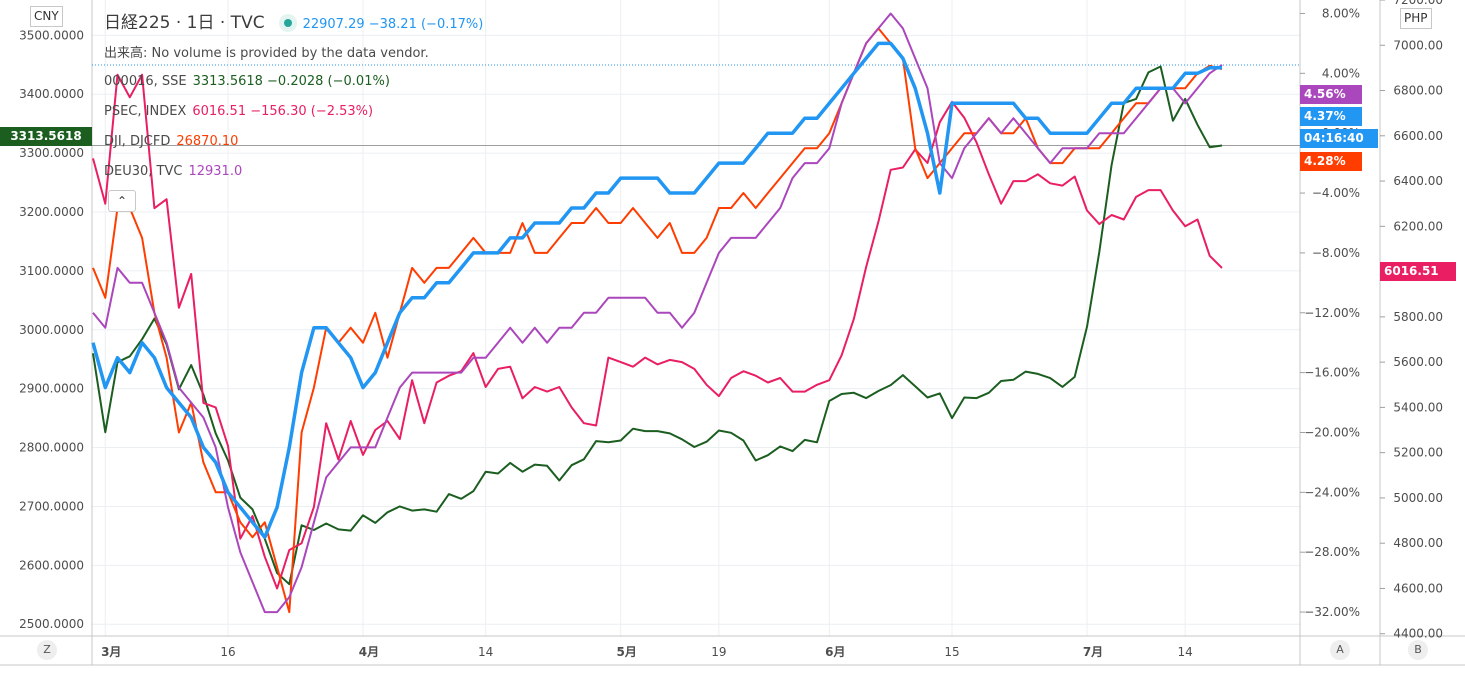 Image resolution: width=1465 pixels, height=677 pixels. What do you see at coordinates (393, 24) in the screenshot?
I see `main-values: 22907.29 −38.21 (−0.17%)` at bounding box center [393, 24].